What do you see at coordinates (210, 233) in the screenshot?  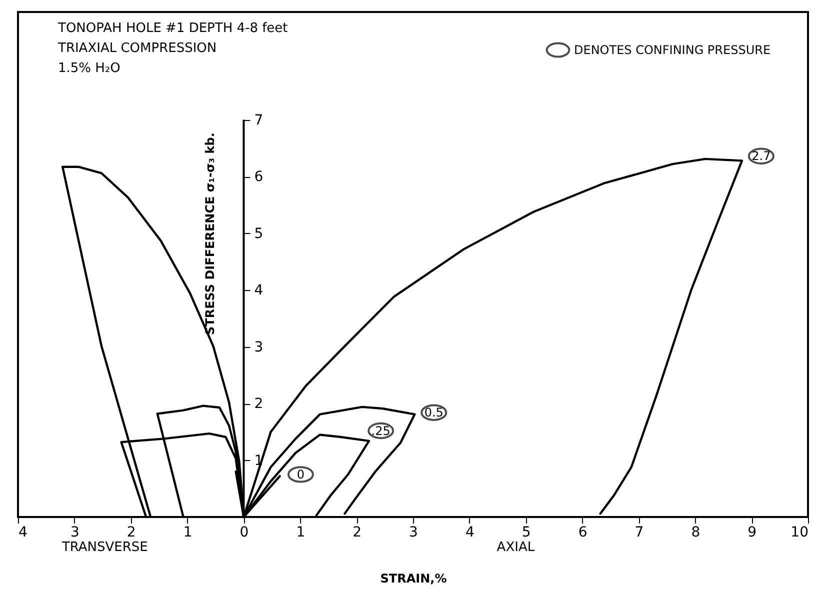 I see `y-axis-title: STRESS DIFFERENCE σ₁-σ₃ kb.` at bounding box center [210, 233].